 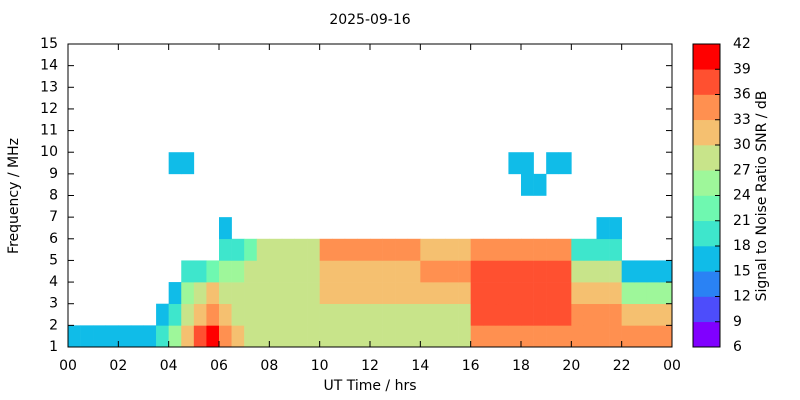 I want to click on x-tick-label: 00, so click(x=68, y=366).